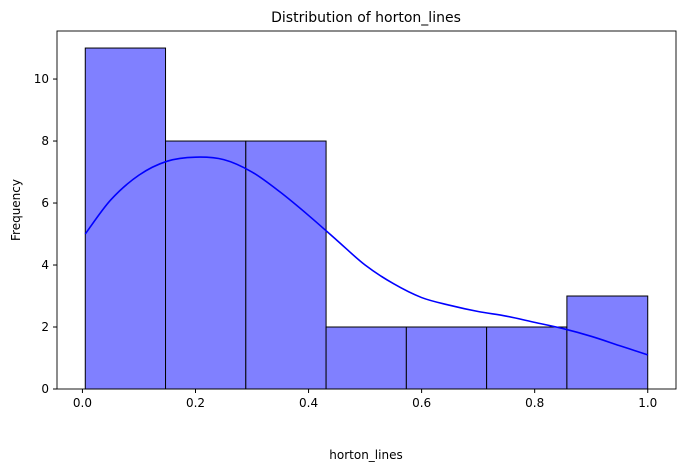 Image resolution: width=686 pixels, height=470 pixels. Describe the element at coordinates (365, 399) in the screenshot. I see `x-axis-ticks: 0.0 0.2 0.4 0.6 0.8 1.0` at that location.